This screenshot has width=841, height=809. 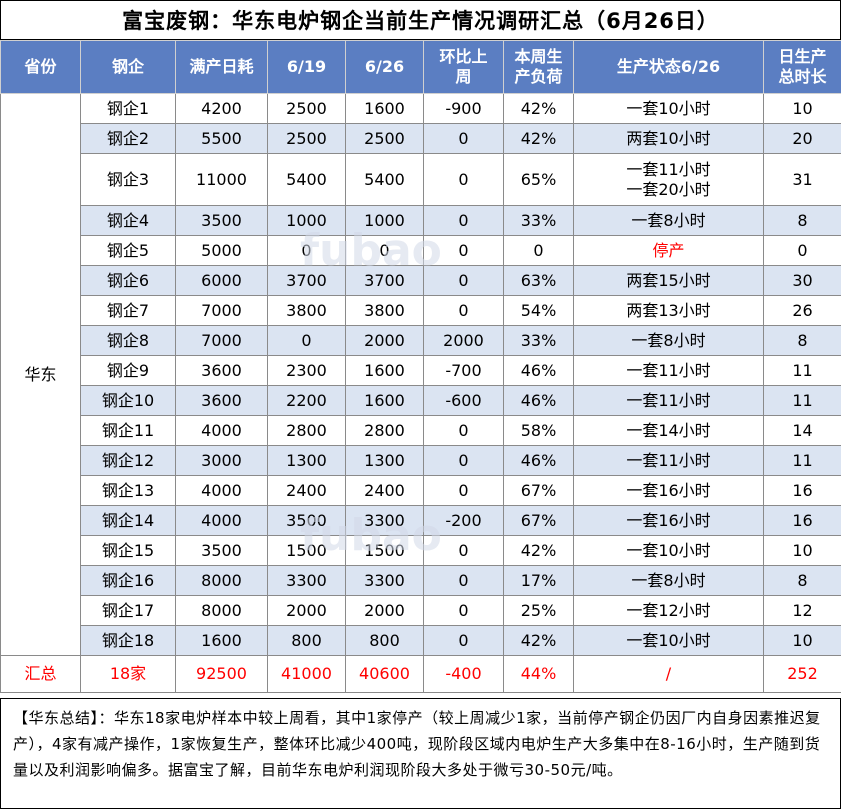 What do you see at coordinates (802, 430) in the screenshot?
I see `hours-cell: 14` at bounding box center [802, 430].